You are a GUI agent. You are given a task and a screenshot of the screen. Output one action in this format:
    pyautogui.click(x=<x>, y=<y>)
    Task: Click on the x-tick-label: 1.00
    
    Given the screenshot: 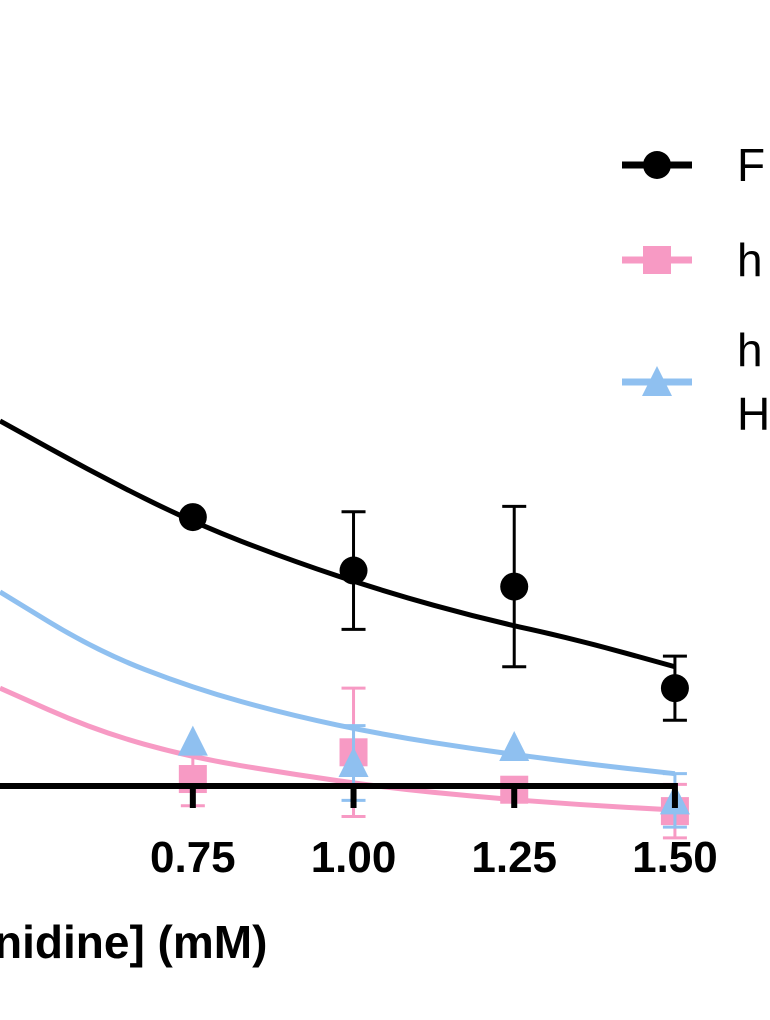 What is the action you would take?
    pyautogui.click(x=354, y=857)
    